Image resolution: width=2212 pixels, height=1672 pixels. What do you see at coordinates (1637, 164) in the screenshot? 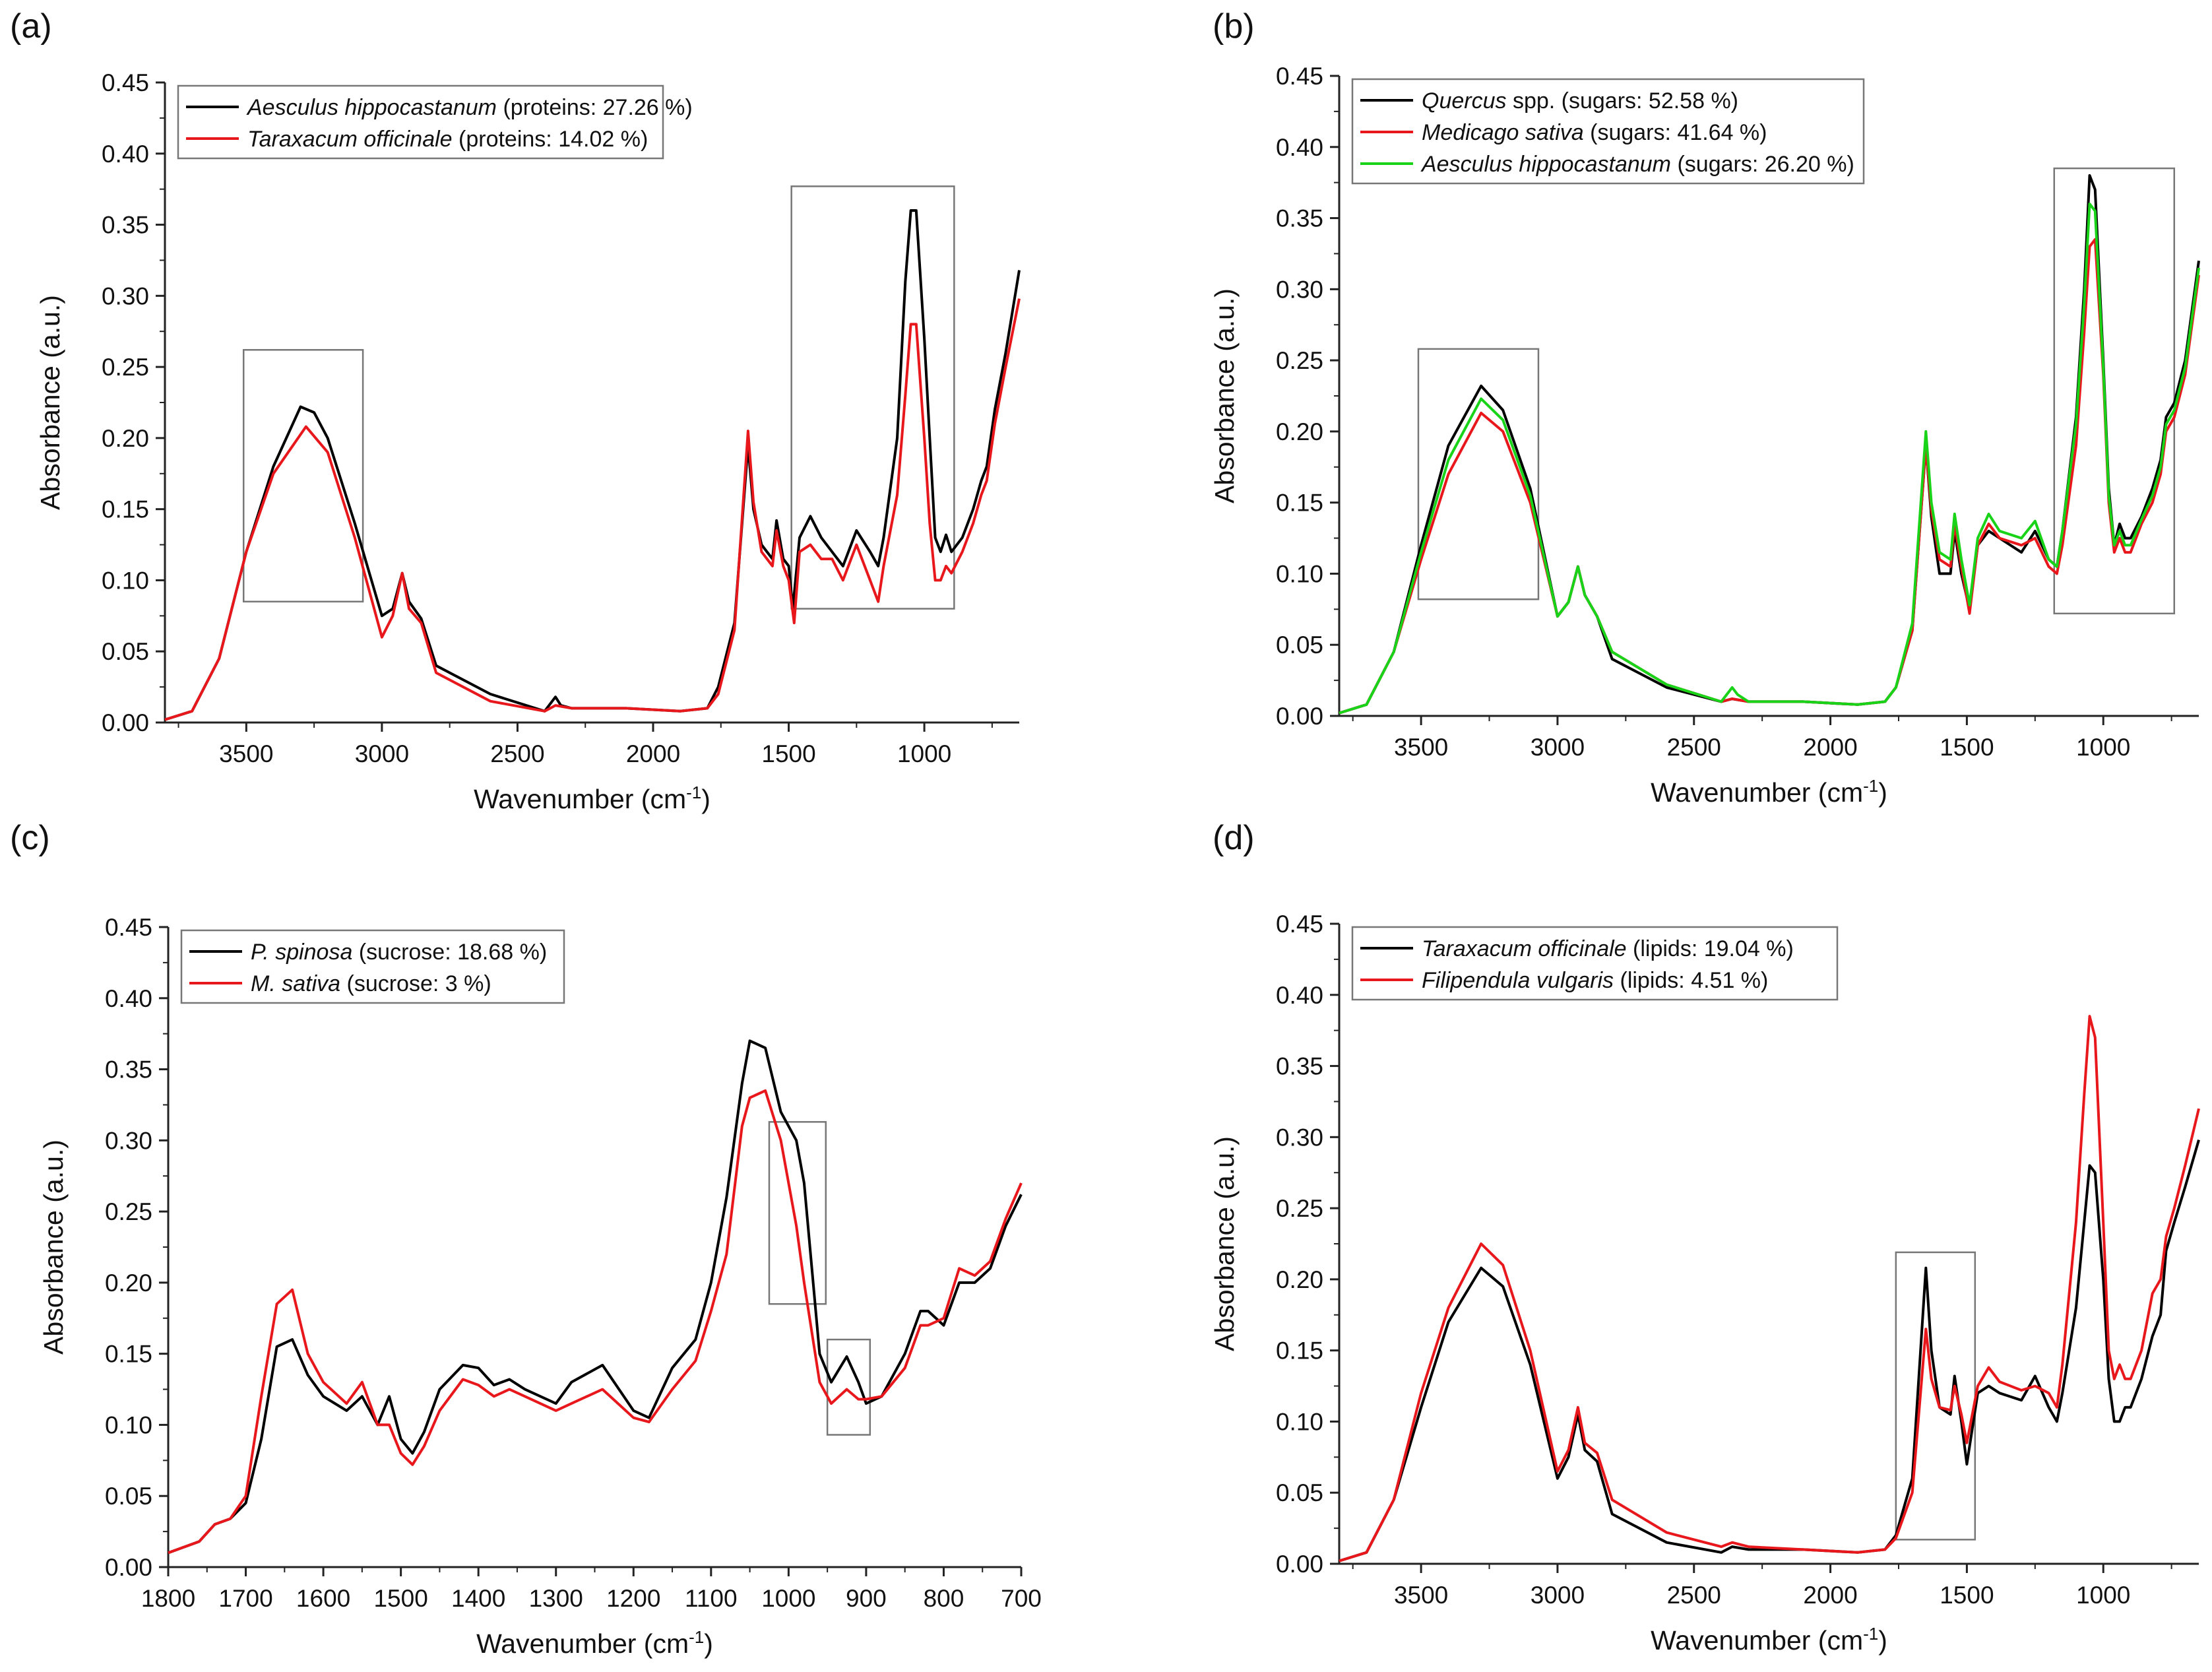
I see `legend-entry: Aesculus hippocastanum (sugars: 26.20 %)` at bounding box center [1637, 164].